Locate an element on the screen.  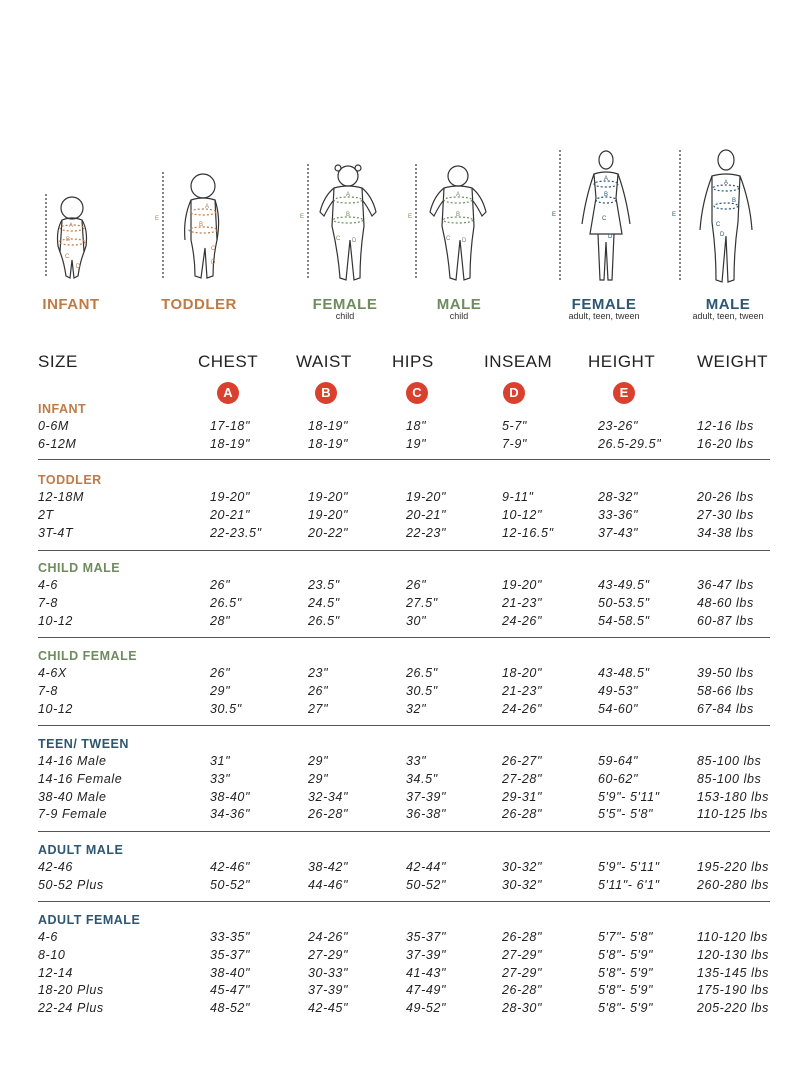
infant-figure: A B C D is located at coordinates (70, 236).